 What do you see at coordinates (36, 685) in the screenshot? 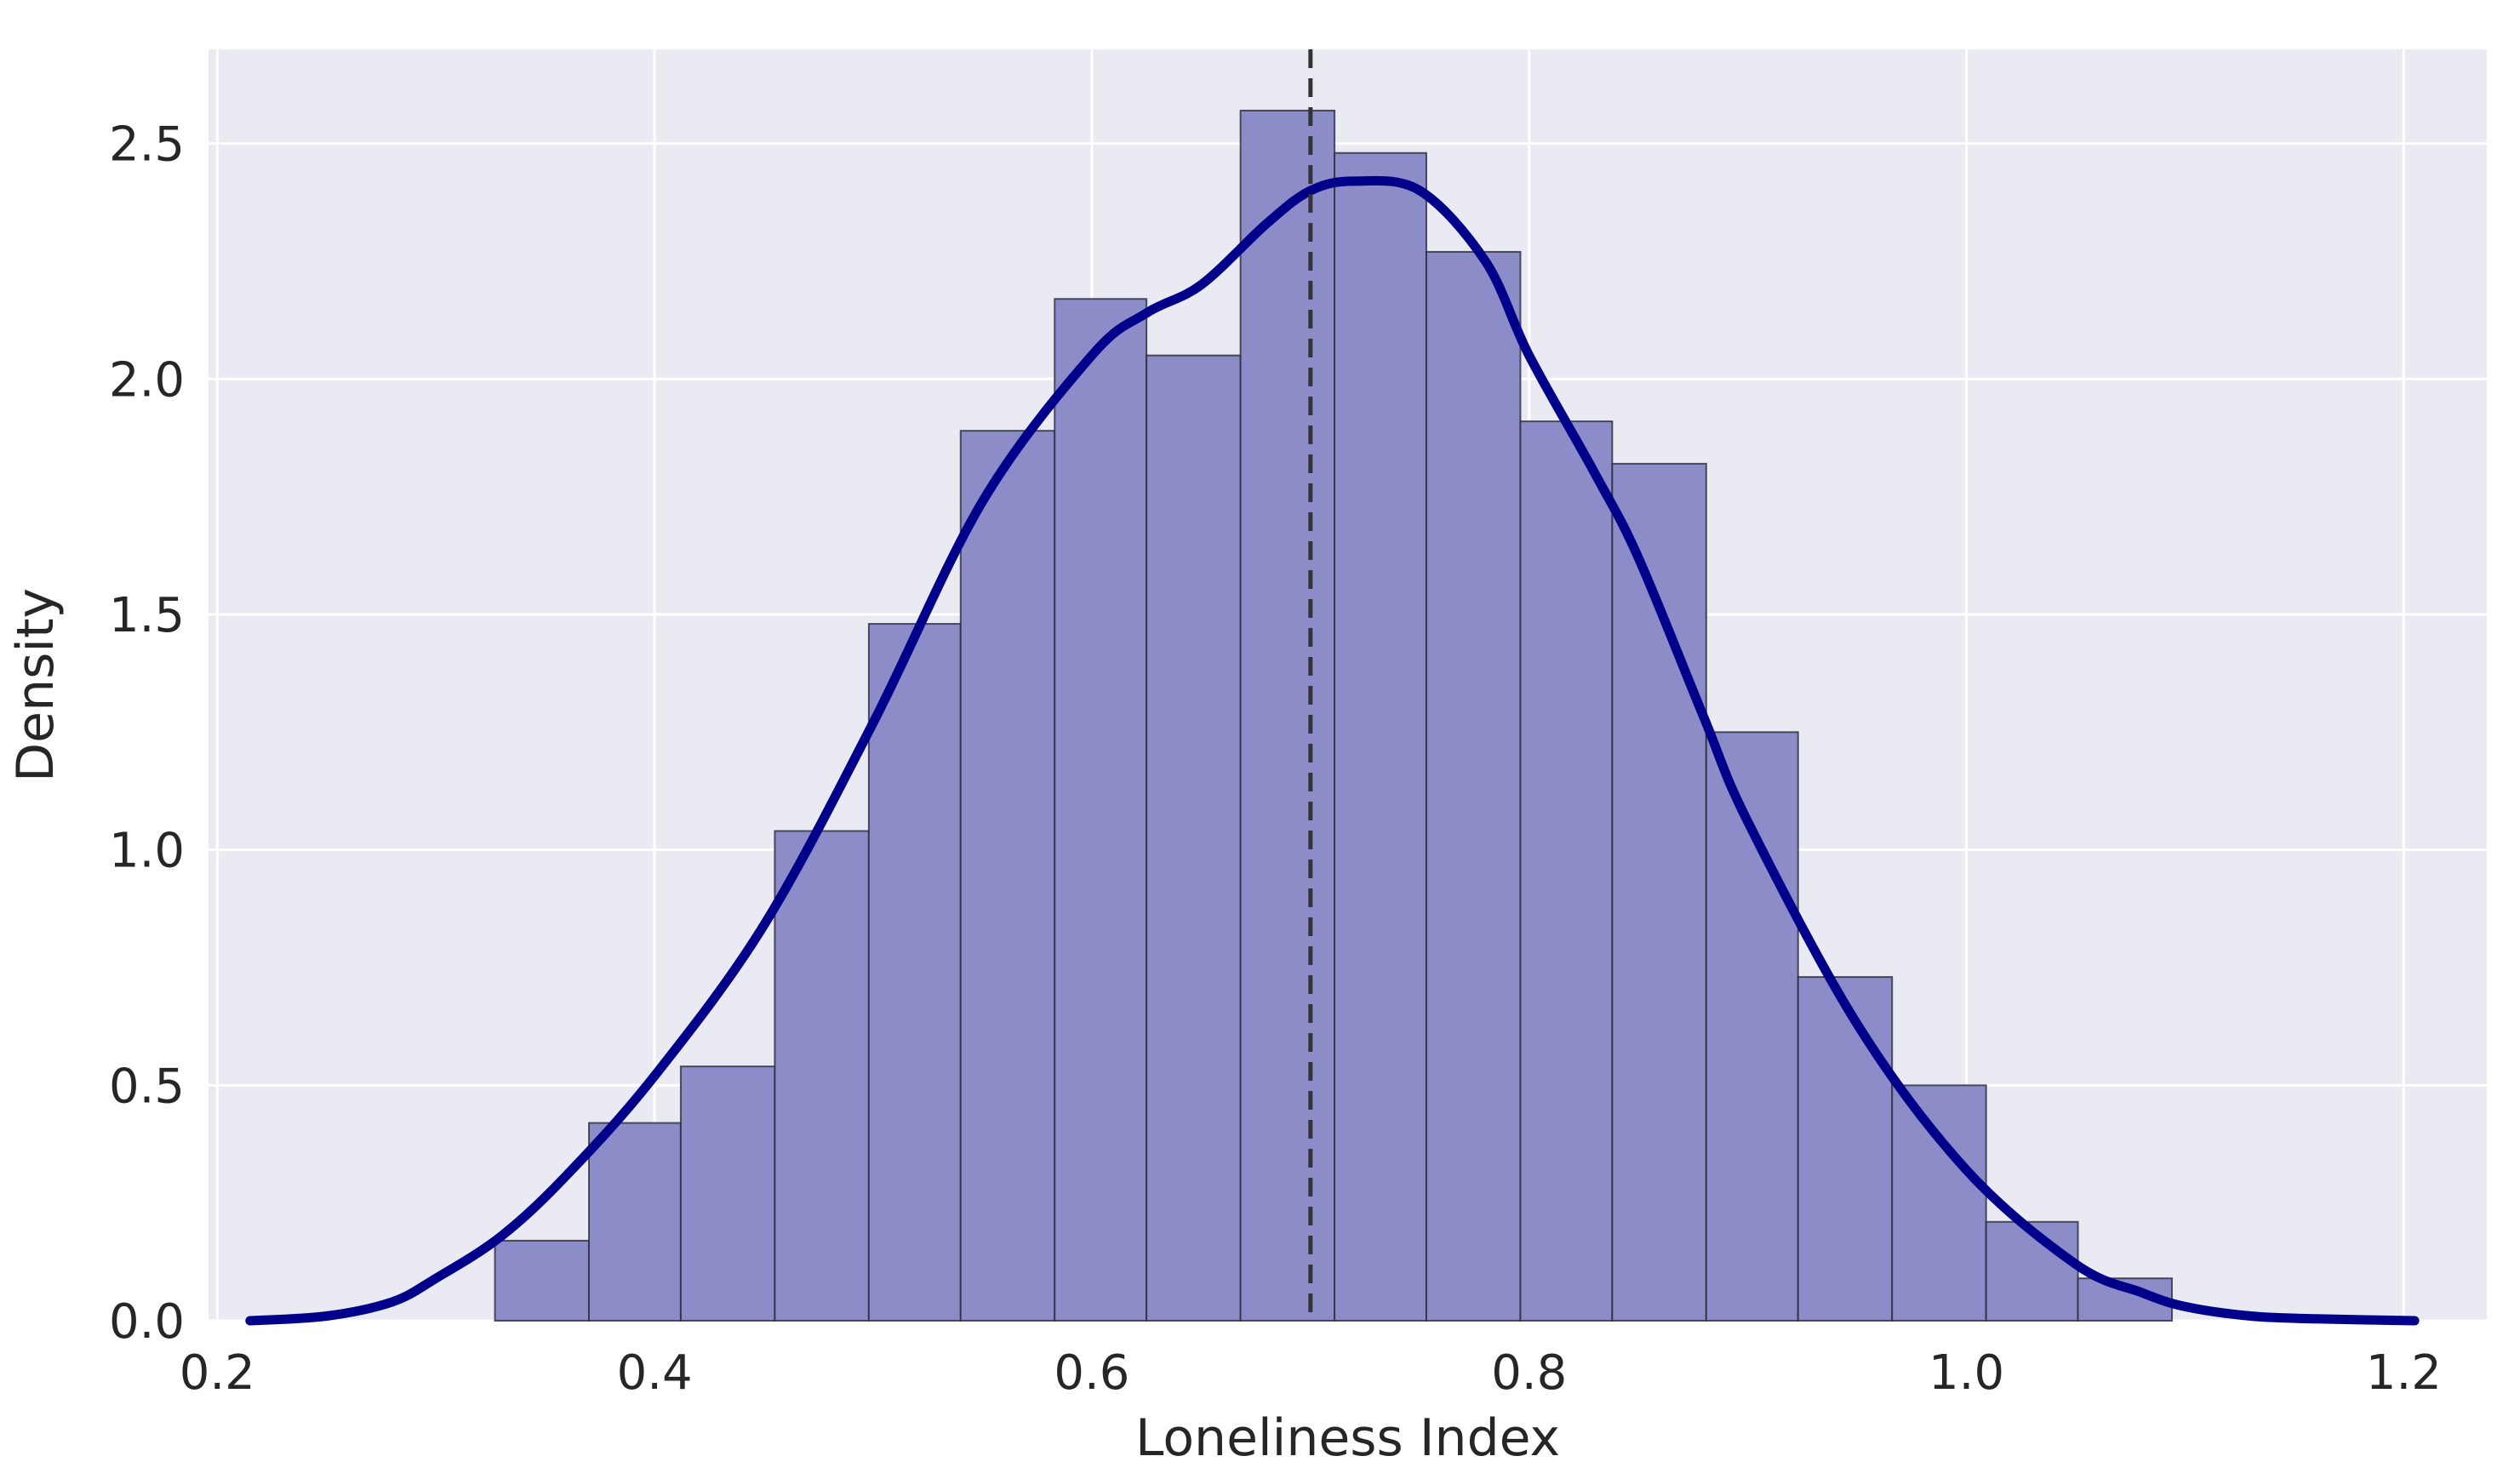
I see `y-axis-label: Density` at bounding box center [36, 685].